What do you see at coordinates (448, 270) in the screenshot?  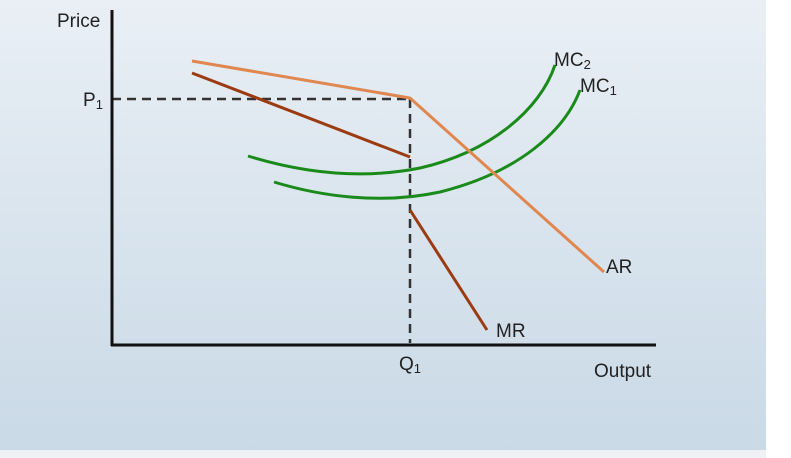 I see `mr-lower` at bounding box center [448, 270].